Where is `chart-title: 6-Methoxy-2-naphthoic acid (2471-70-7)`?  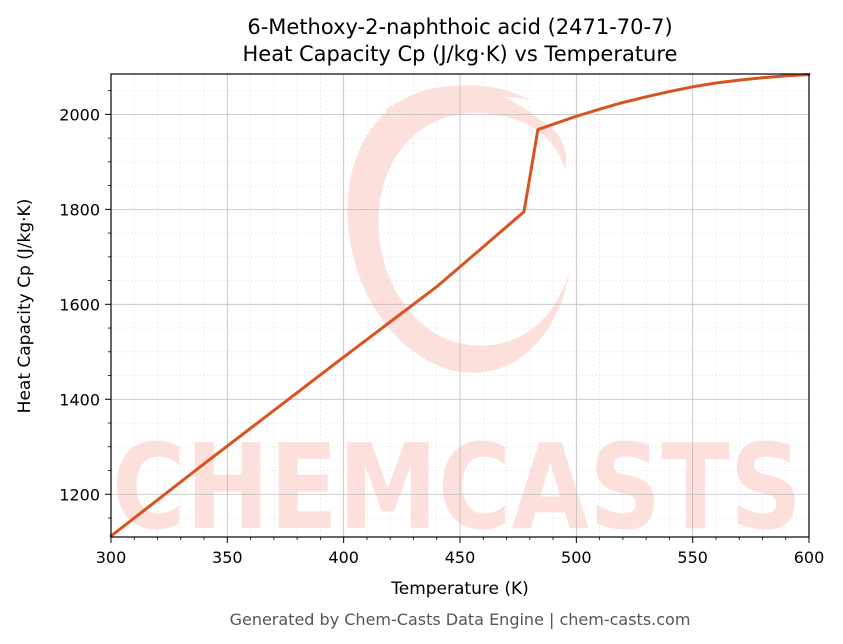
chart-title: 6-Methoxy-2-naphthoic acid (2471-70-7) is located at coordinates (459, 27).